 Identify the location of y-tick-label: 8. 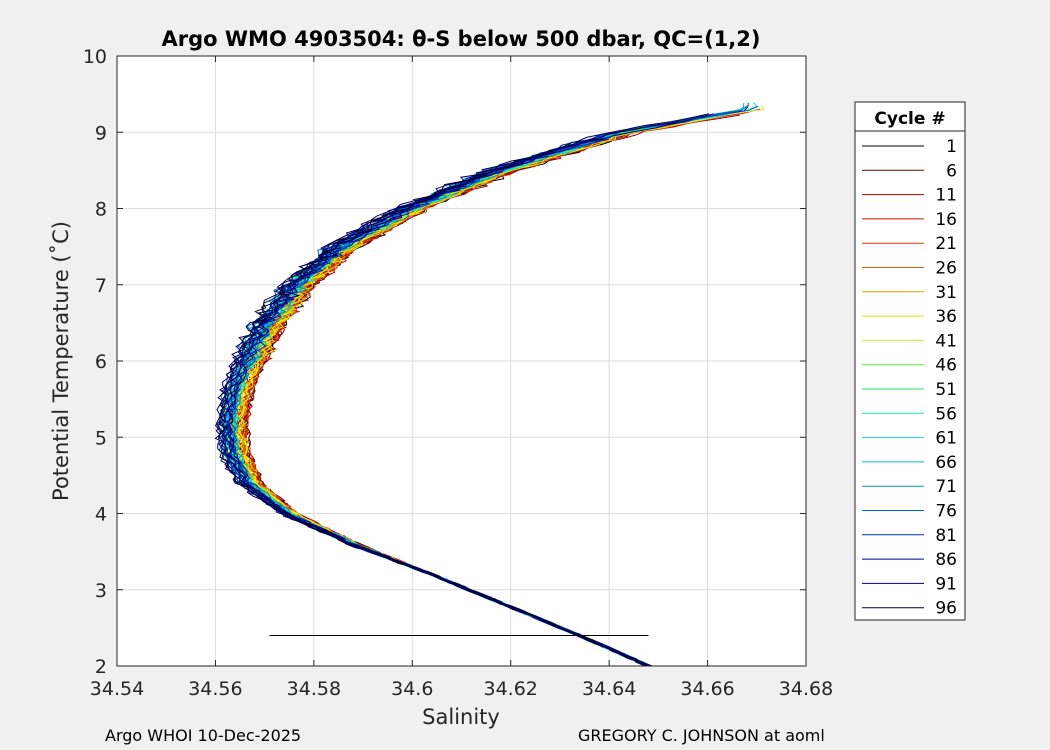
(101, 210).